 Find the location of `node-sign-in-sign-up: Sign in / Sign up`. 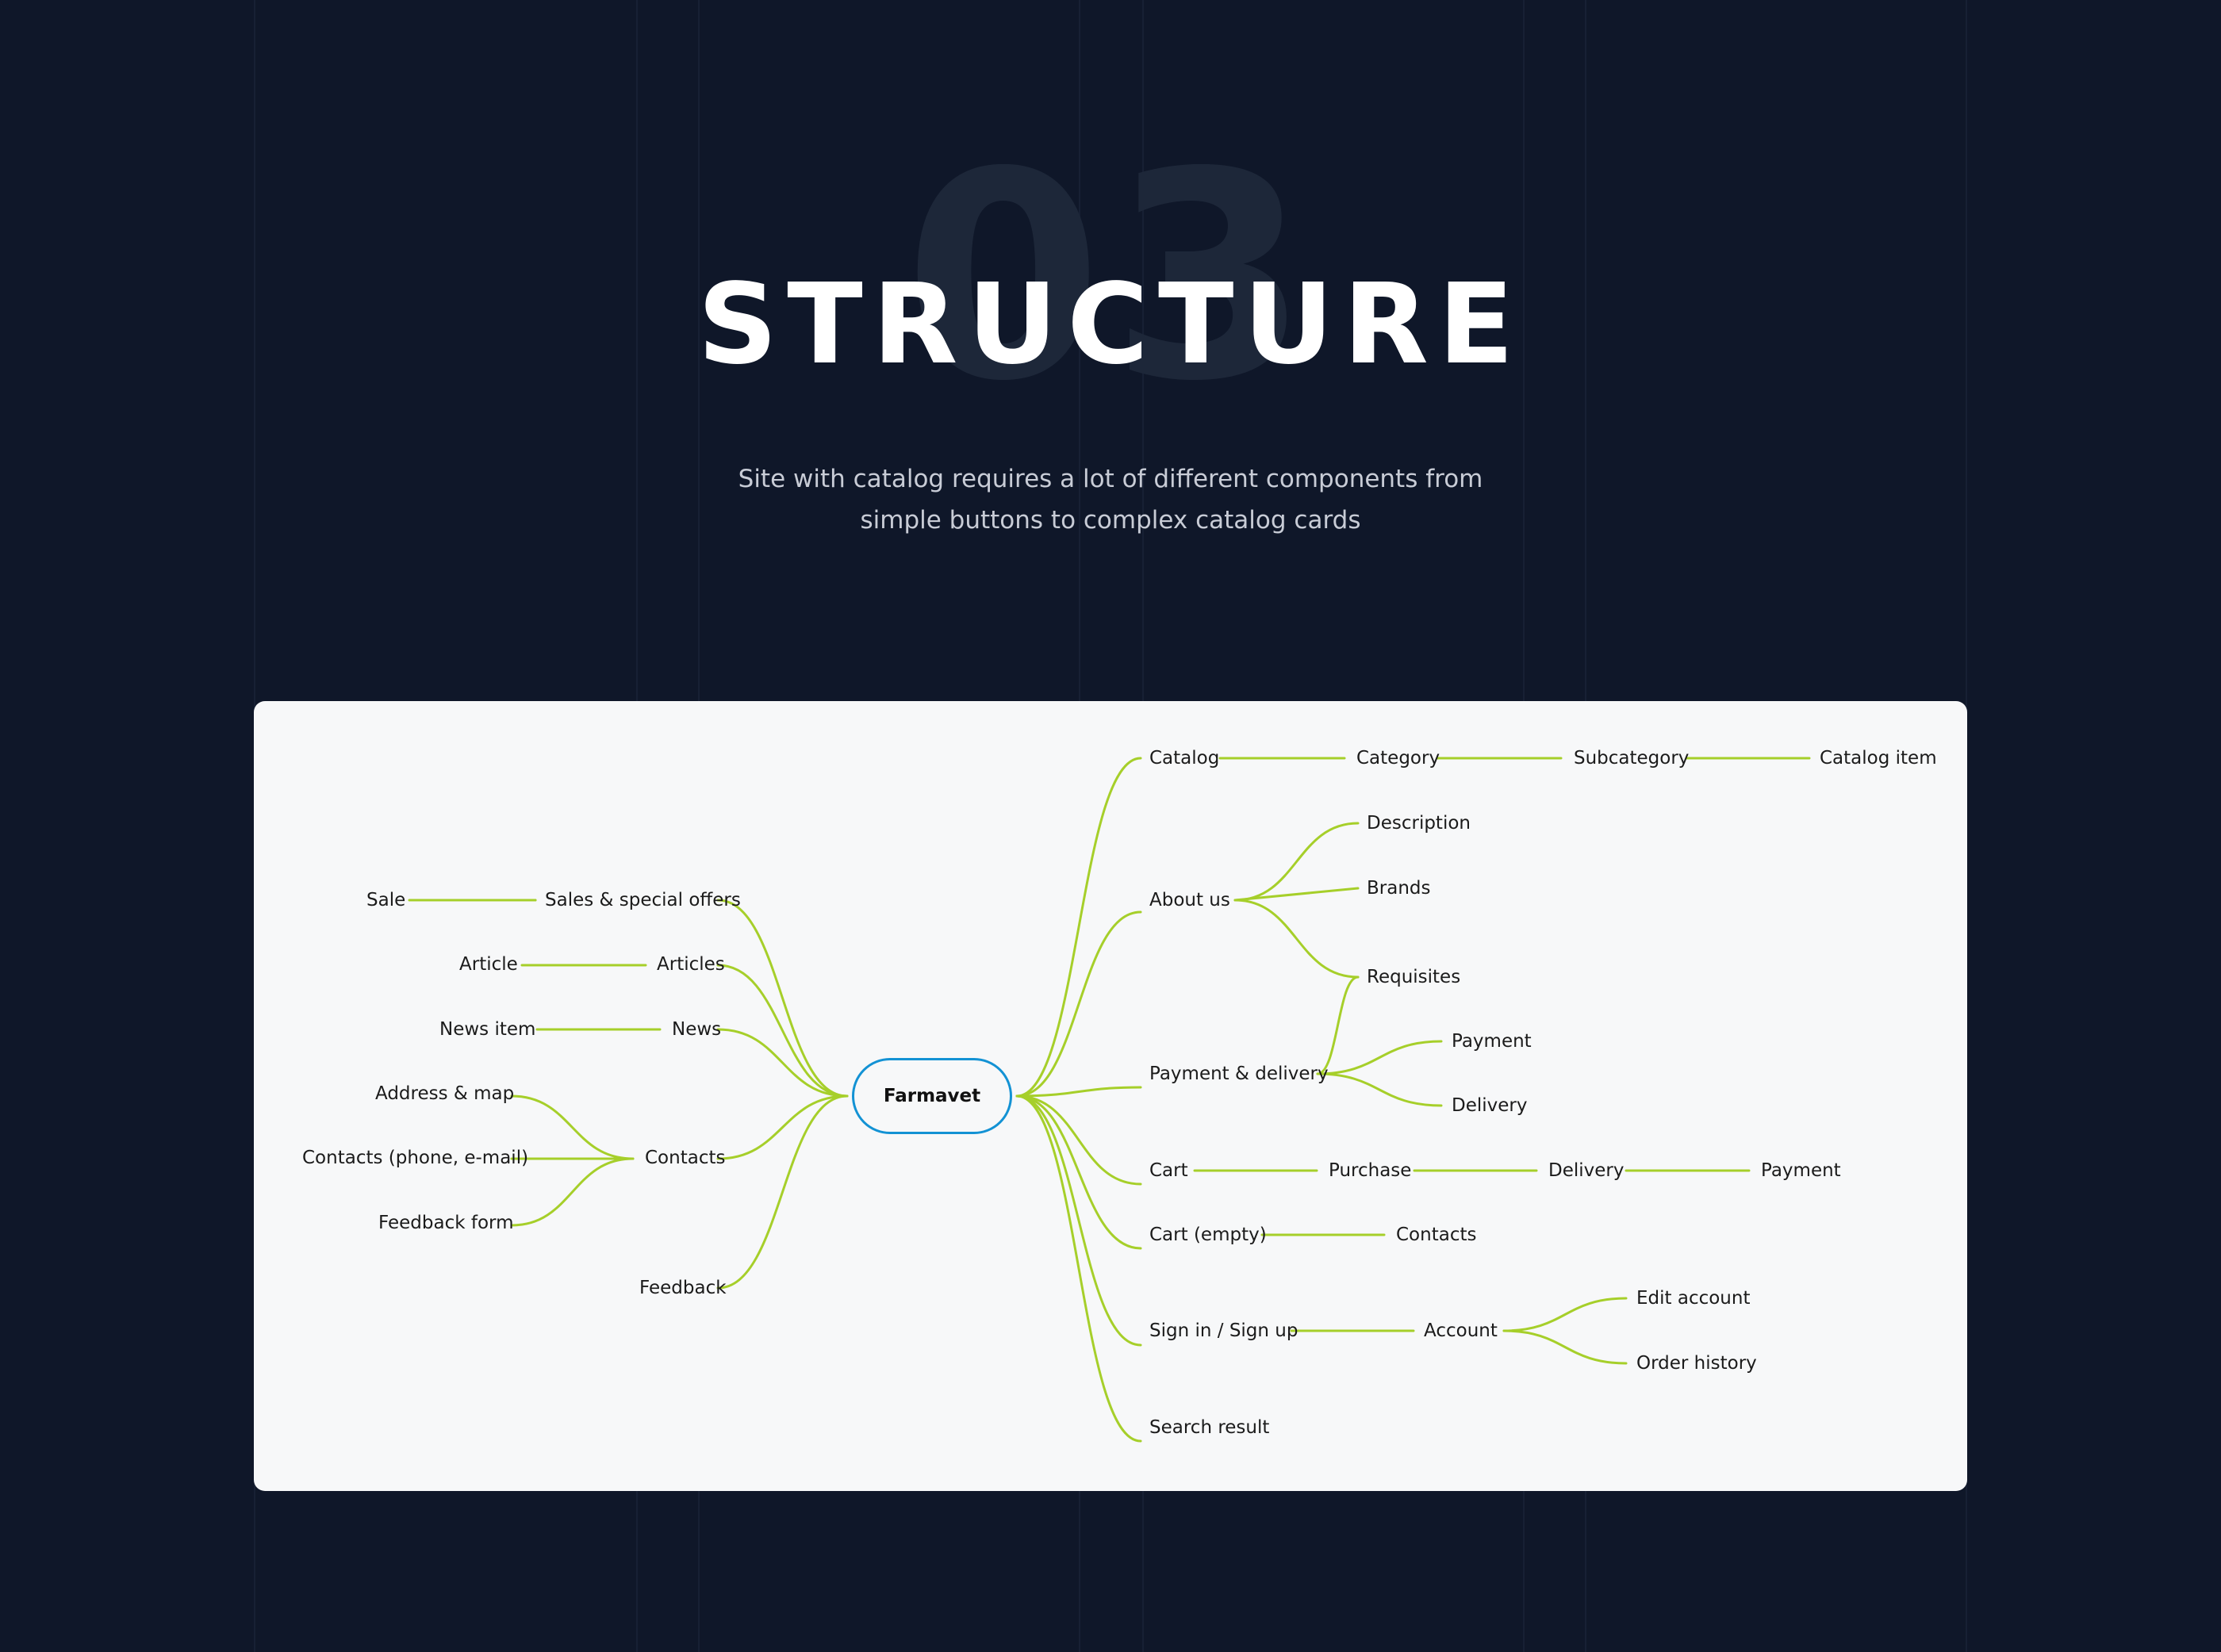

node-sign-in-sign-up: Sign in / Sign up is located at coordinates (1223, 1330).